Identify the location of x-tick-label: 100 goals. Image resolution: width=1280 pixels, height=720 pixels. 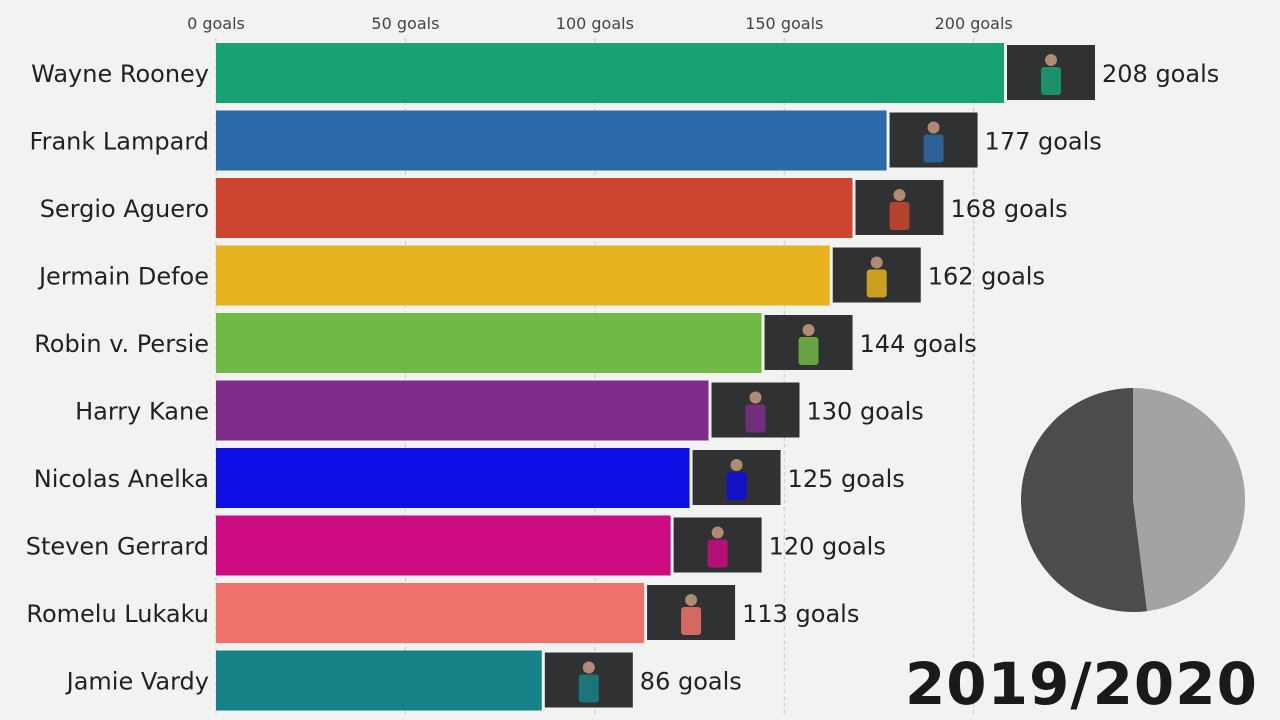
(595, 23).